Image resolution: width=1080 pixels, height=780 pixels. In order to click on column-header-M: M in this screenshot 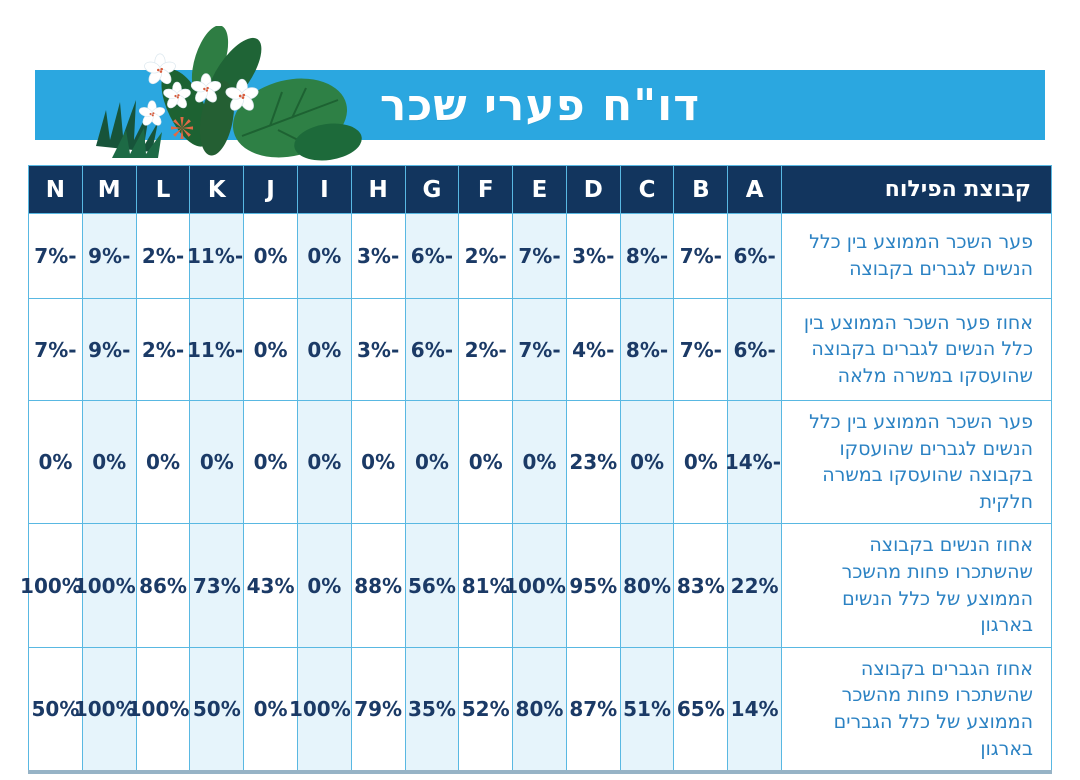, I will do `click(109, 189)`.